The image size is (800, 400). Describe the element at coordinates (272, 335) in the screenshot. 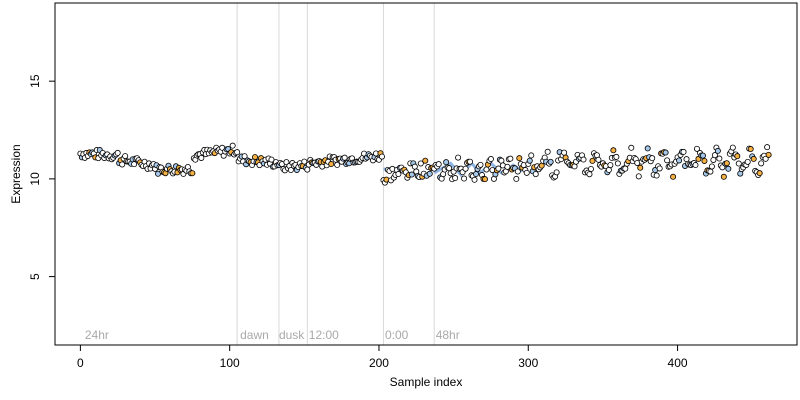

I see `annotations: 24hr dawn dusk 12:00 0:00 48hr` at that location.